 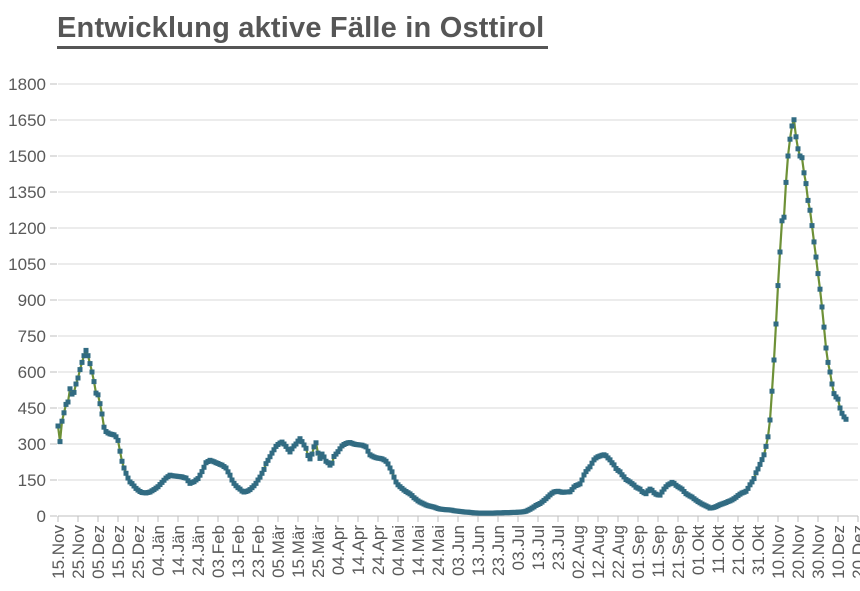 What do you see at coordinates (338, 550) in the screenshot?
I see `x-axis-label: 04.Apr` at bounding box center [338, 550].